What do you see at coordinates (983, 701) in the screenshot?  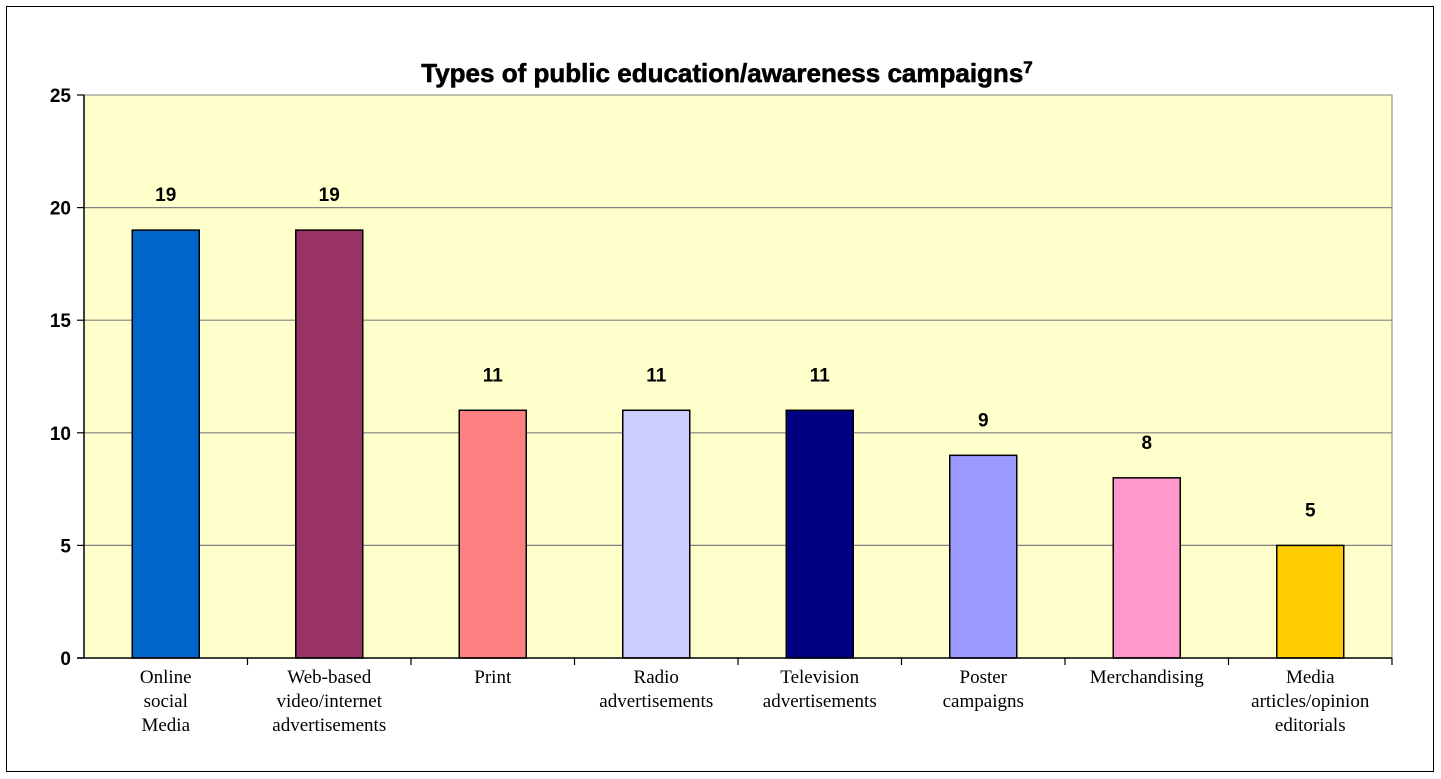 I see `x-tick-label-line: campaigns` at bounding box center [983, 701].